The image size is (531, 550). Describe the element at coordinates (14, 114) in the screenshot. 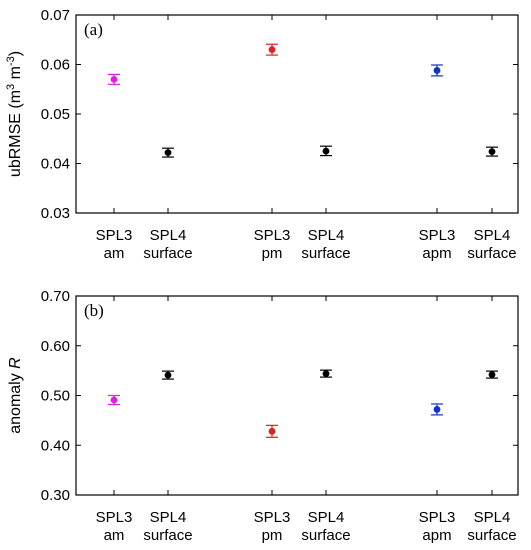

I see `y-axis-label: ubRMSE (m3 m-3)` at that location.